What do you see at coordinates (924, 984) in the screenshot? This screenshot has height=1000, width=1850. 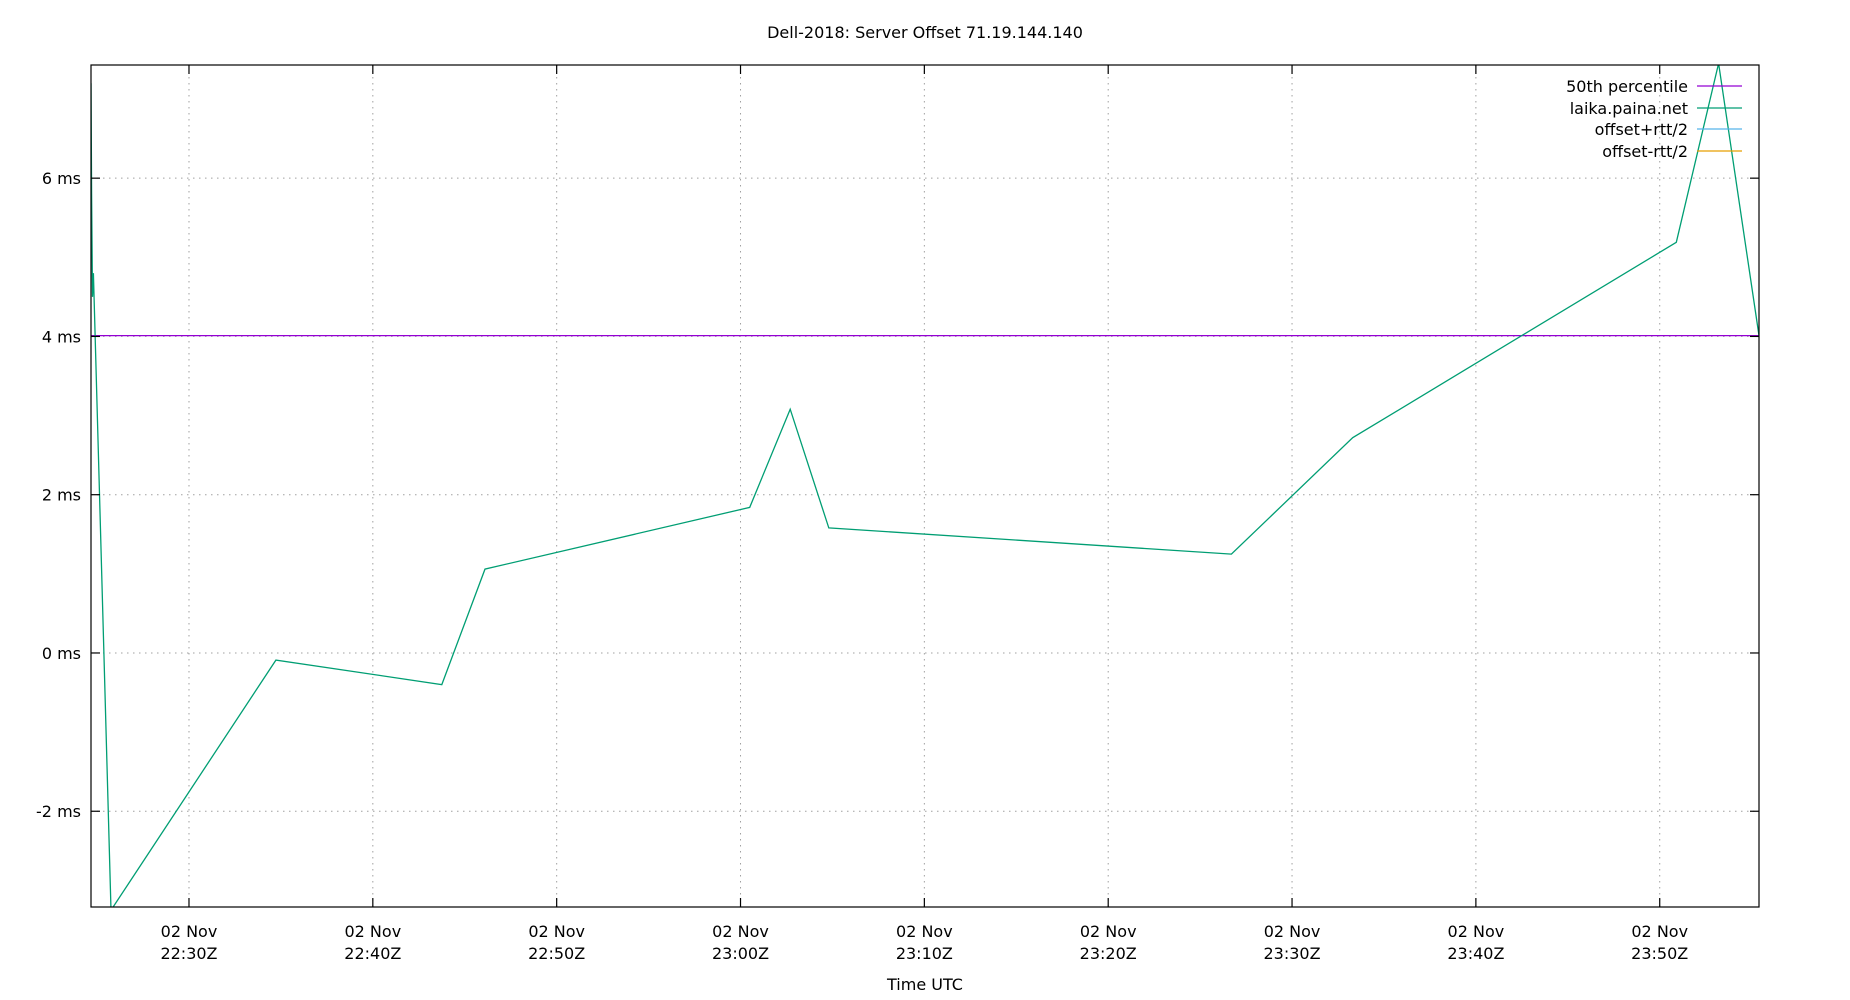 I see `x-axis-label: Time UTC` at bounding box center [924, 984].